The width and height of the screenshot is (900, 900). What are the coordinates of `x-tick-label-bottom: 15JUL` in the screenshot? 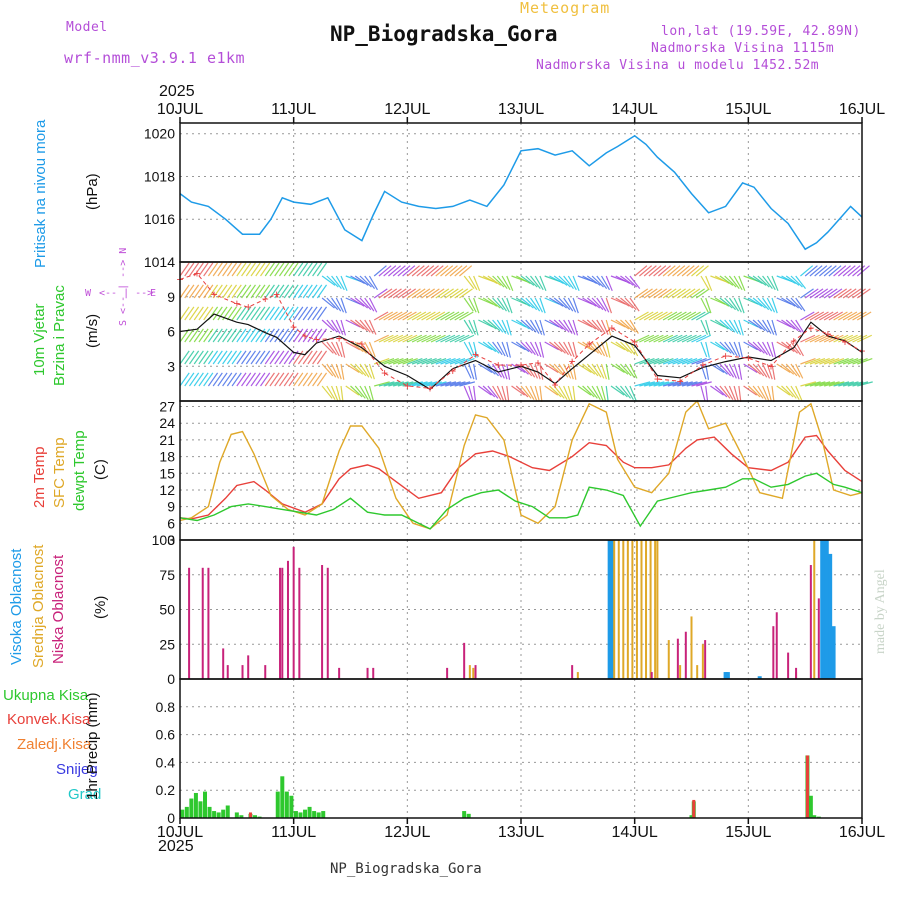 It's located at (748, 832).